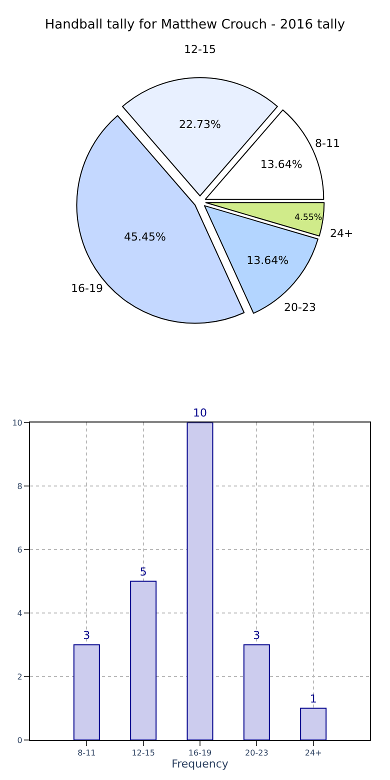 This screenshot has height=780, width=390. What do you see at coordinates (300, 307) in the screenshot?
I see `slice-label: 20-23` at bounding box center [300, 307].